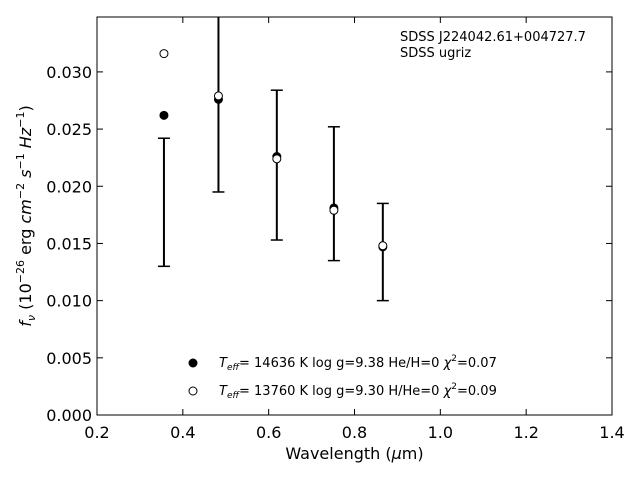 The width and height of the screenshot is (640, 480). I want to click on legend-label: Teff= 13760 K log g=9.30 H/He=0 χ2=0.09, so click(358, 391).